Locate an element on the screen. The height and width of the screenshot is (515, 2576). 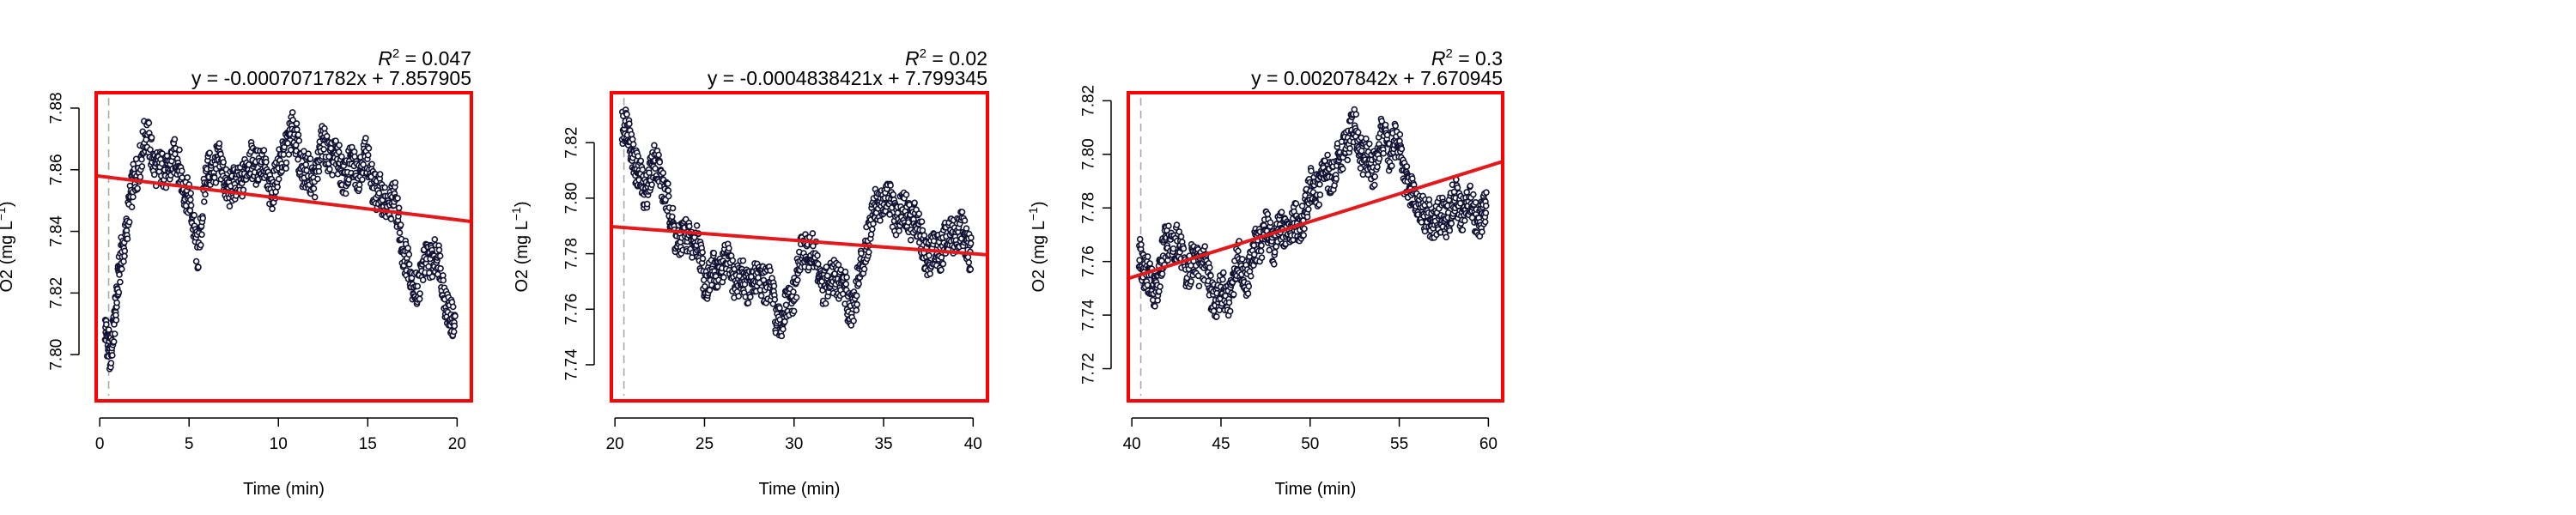
r-squared-value: = 0.047 is located at coordinates (435, 58).